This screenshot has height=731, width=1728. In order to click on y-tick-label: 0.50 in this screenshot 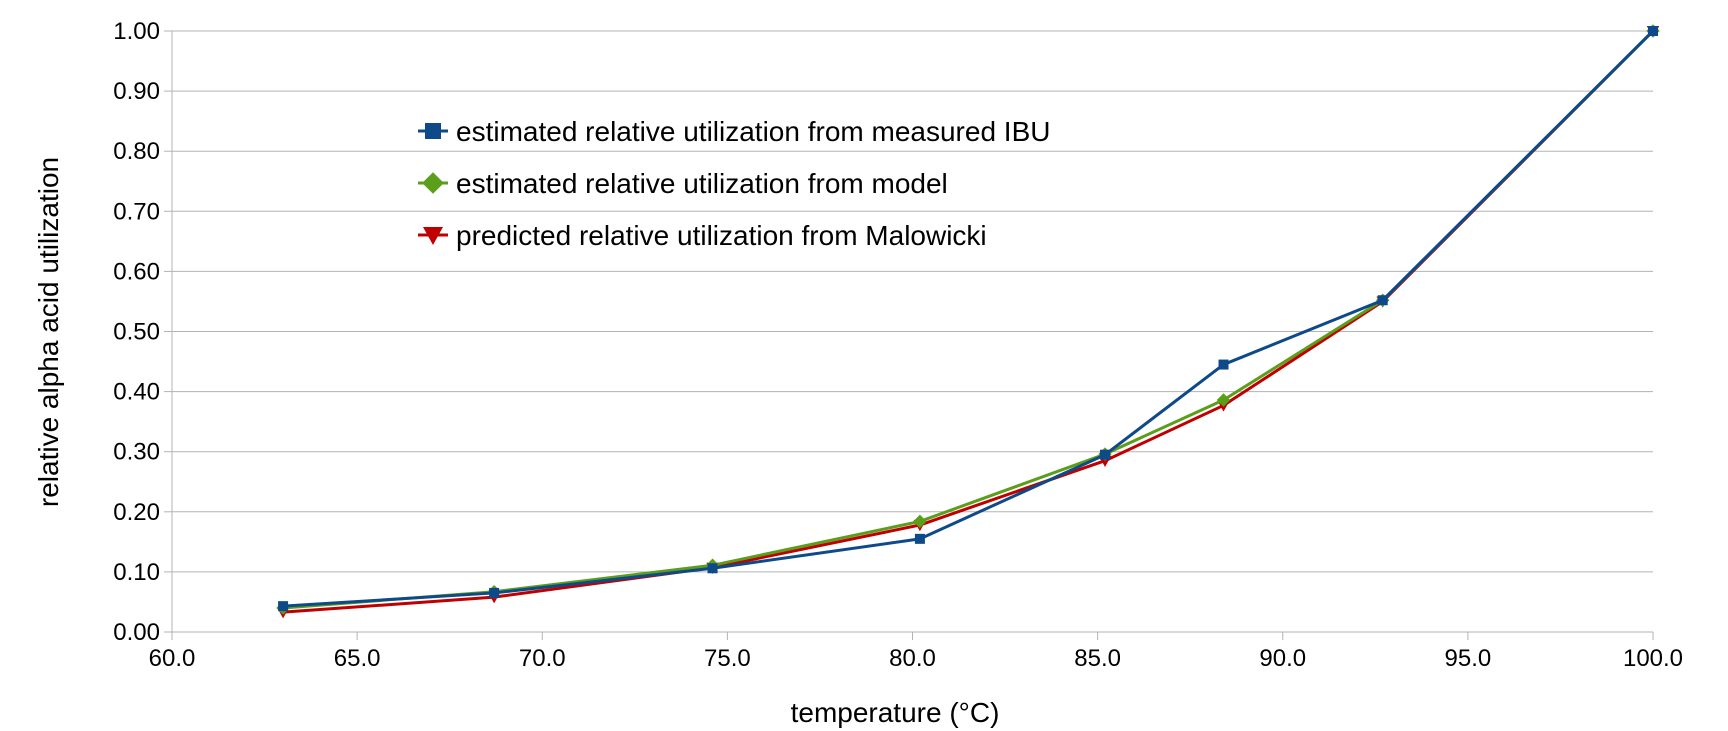, I will do `click(136, 332)`.